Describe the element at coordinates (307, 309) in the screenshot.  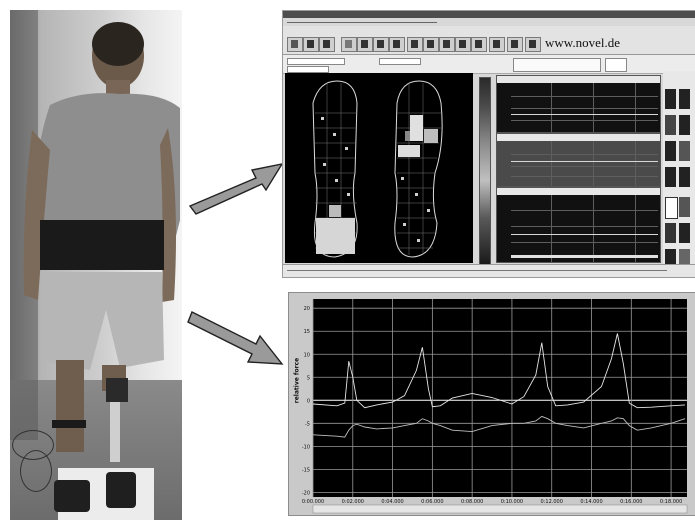
I see `y-tick-label: 20` at that location.